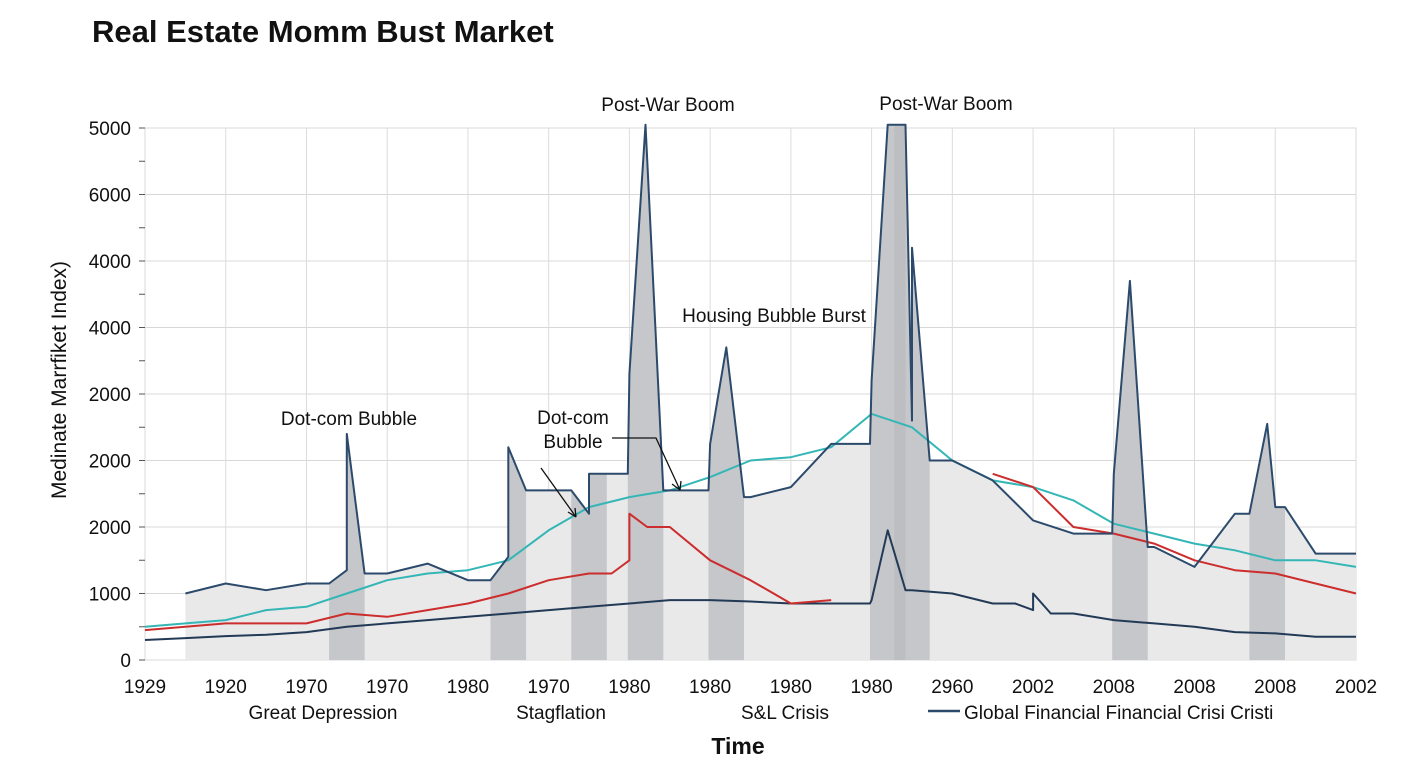  I want to click on era-label: S&L Crisis, so click(785, 713).